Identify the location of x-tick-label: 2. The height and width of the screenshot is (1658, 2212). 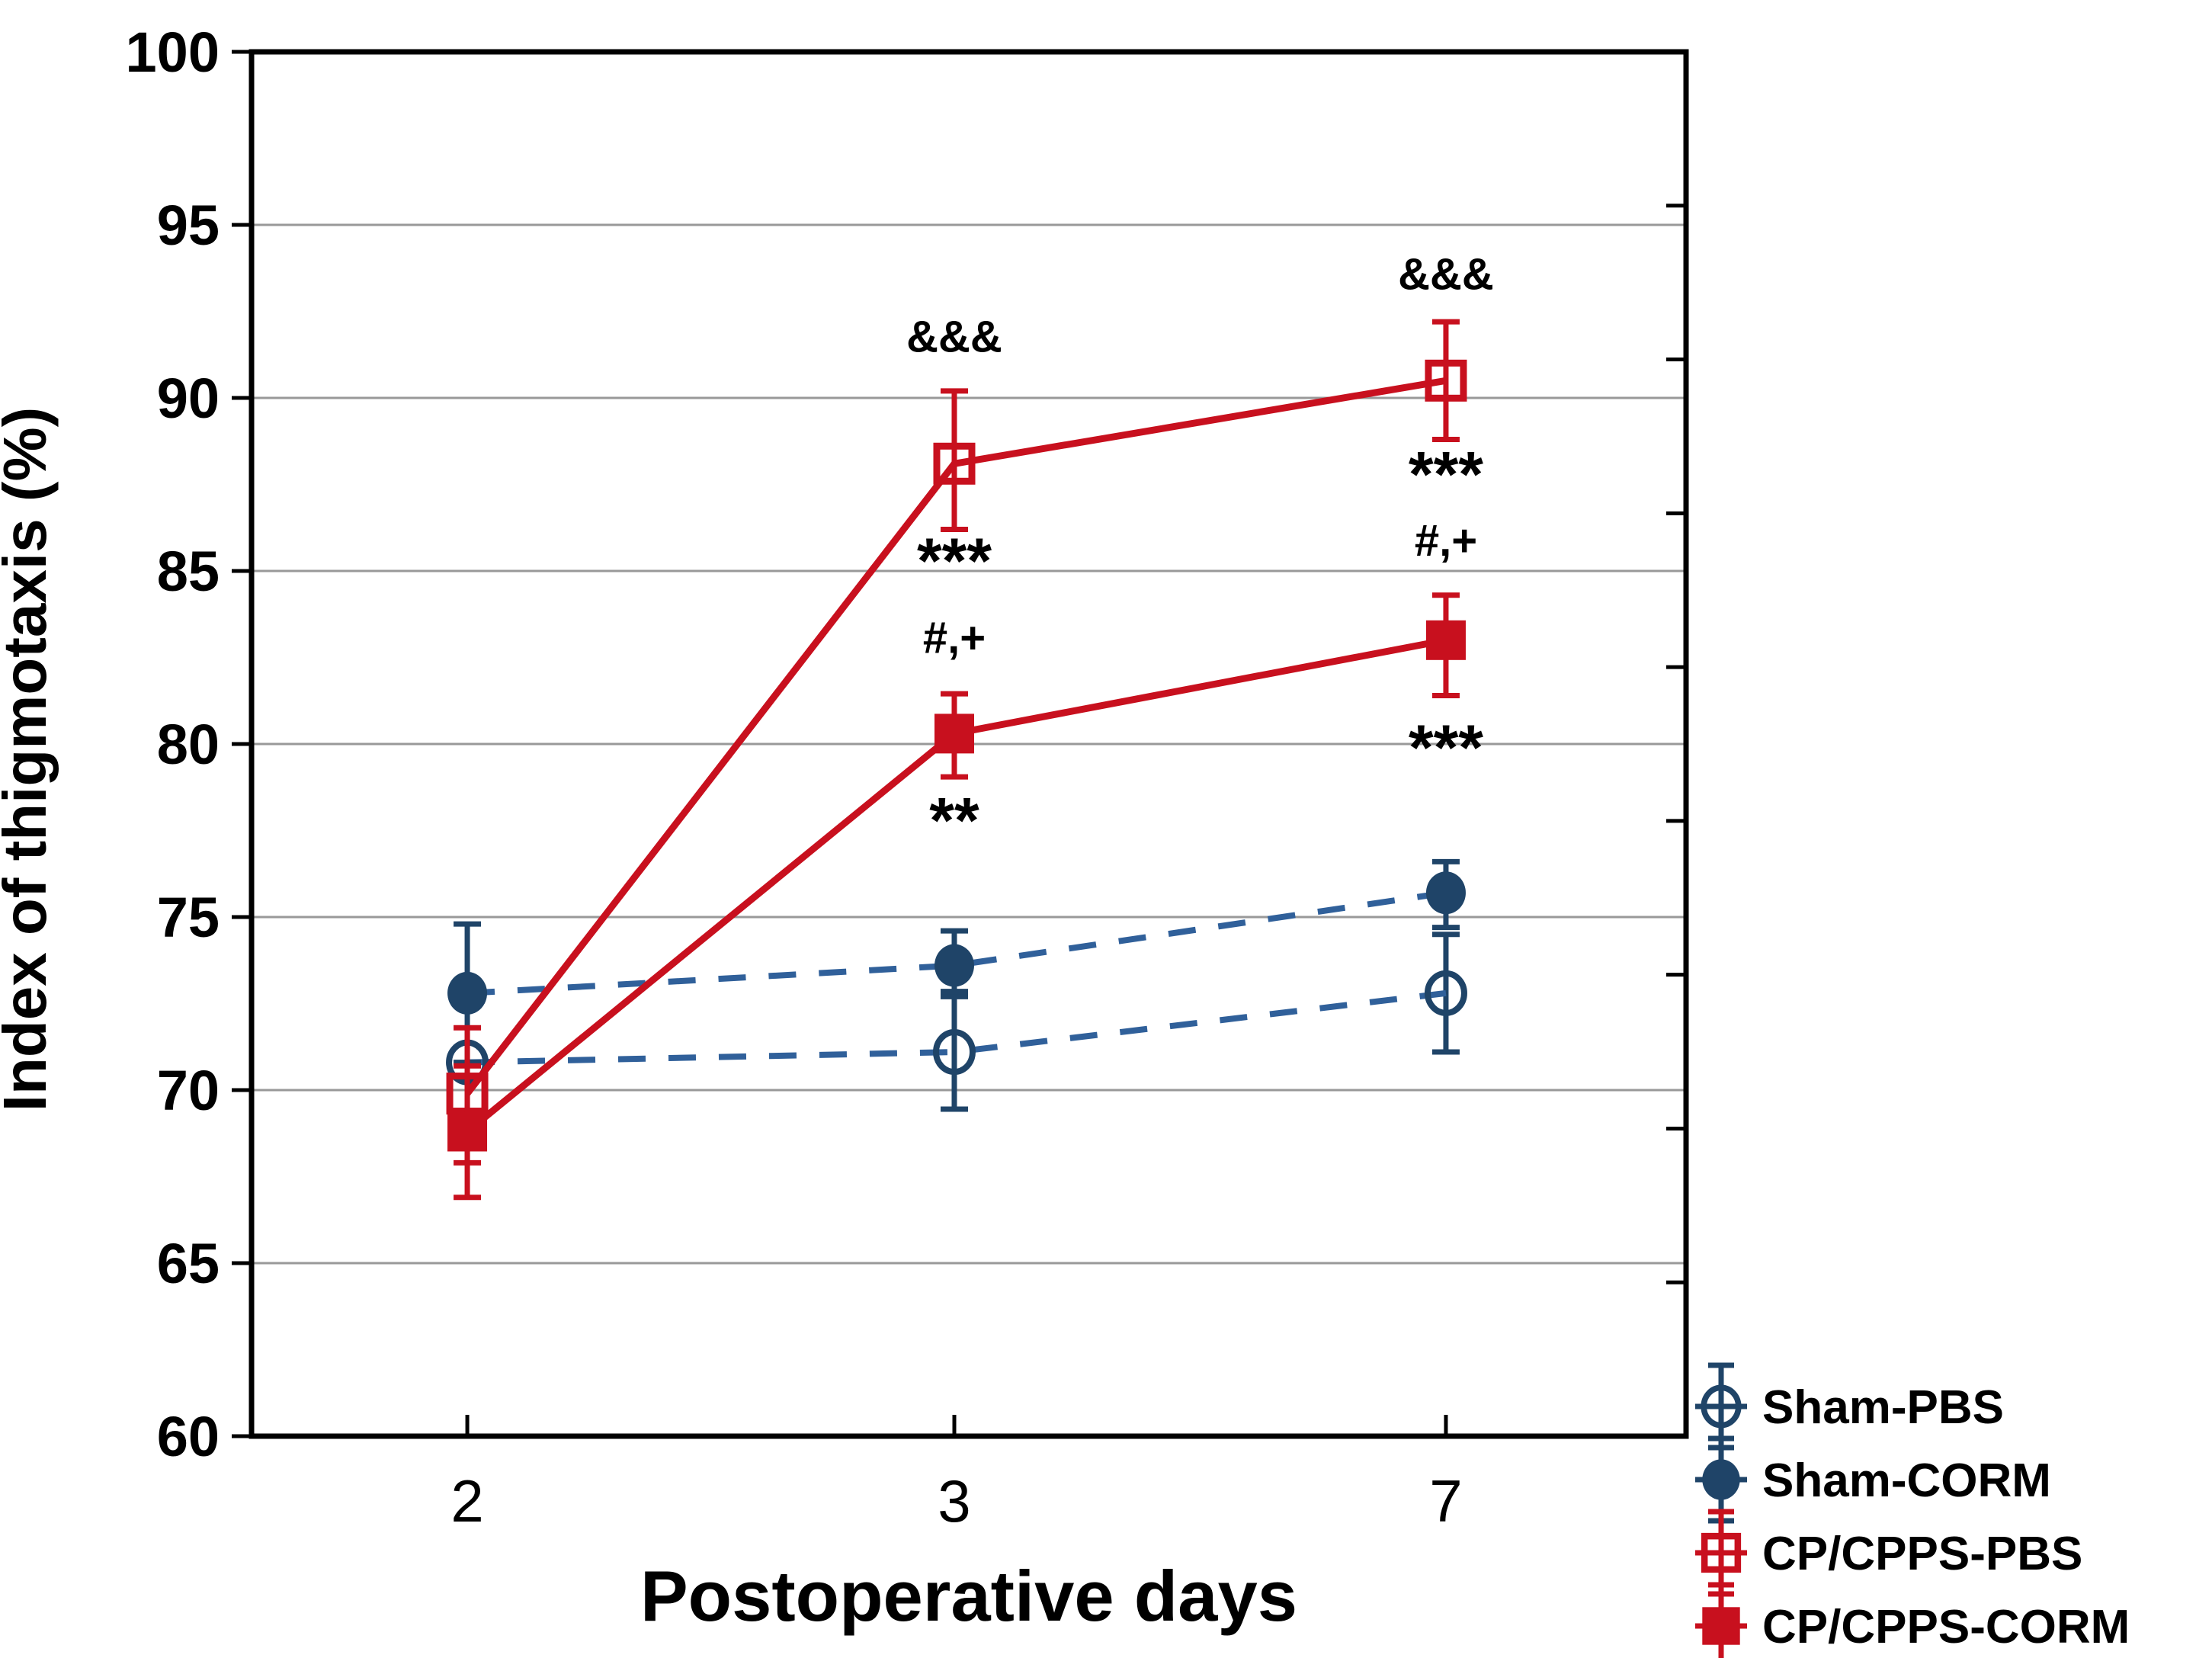
(466, 1501).